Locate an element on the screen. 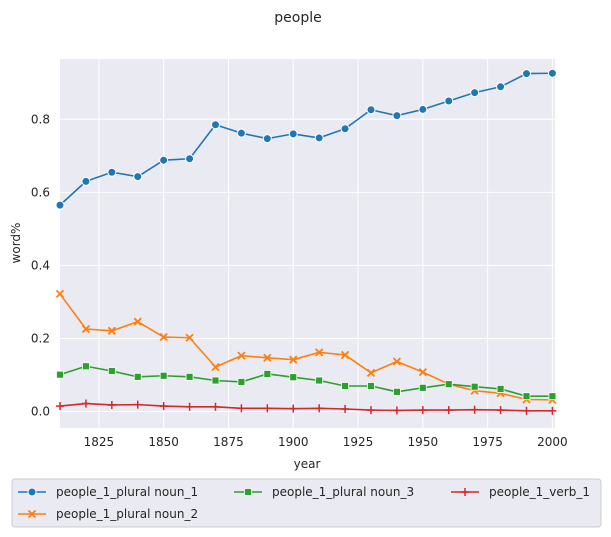  x-axis-label: year is located at coordinates (307, 464).